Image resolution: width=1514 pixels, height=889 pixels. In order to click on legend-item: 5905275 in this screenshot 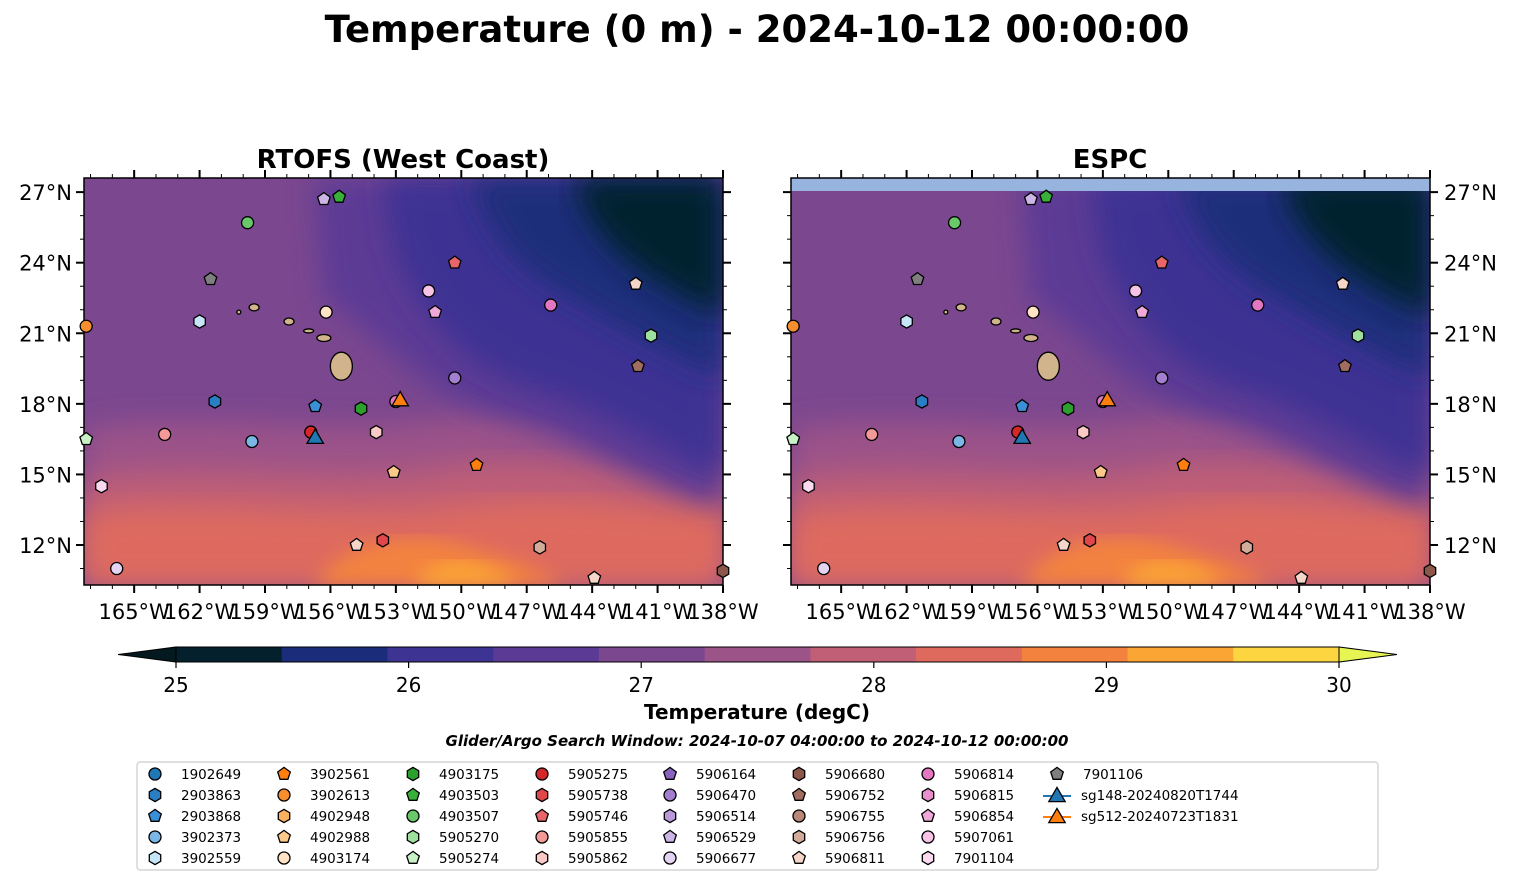, I will do `click(581, 775)`.